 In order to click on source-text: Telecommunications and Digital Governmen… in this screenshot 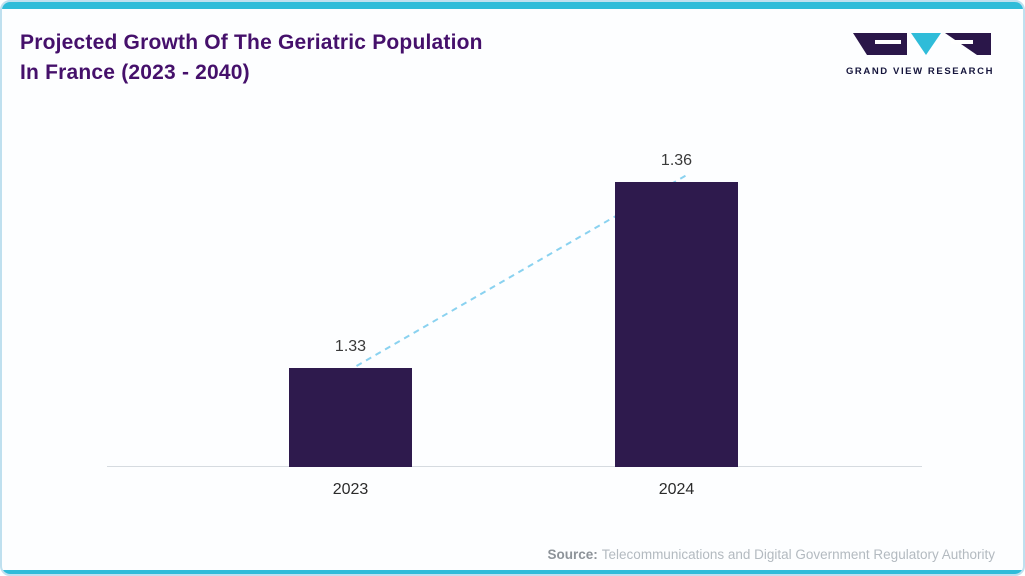, I will do `click(798, 554)`.